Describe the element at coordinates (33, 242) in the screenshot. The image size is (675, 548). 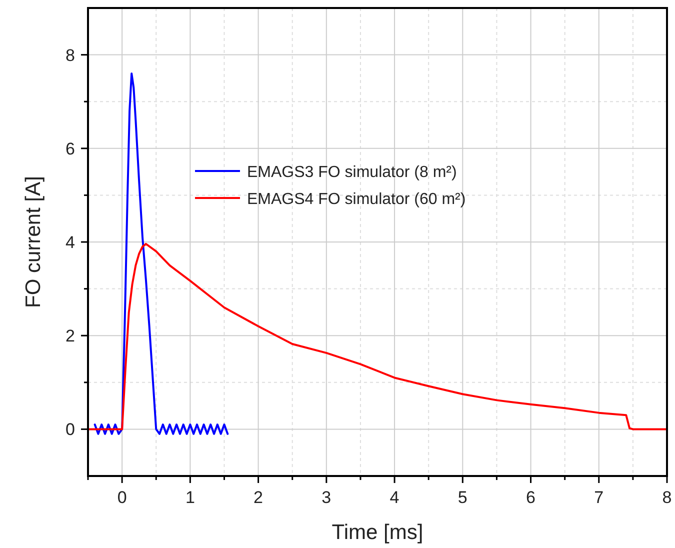
I see `y-axis-title: FO current [A]` at that location.